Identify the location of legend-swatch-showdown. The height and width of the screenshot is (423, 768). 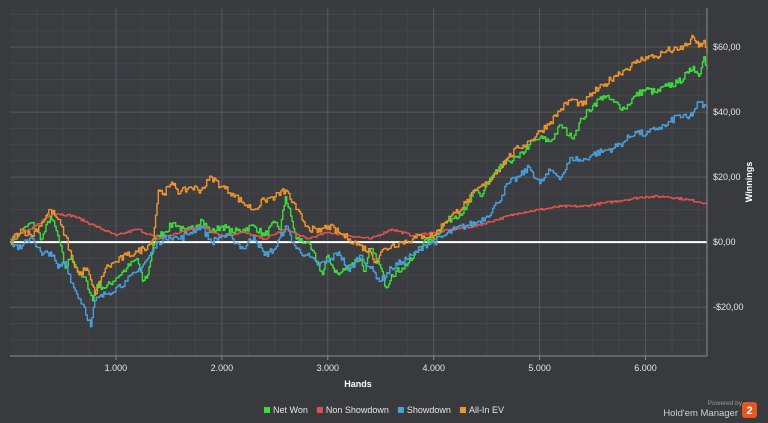
(400, 410).